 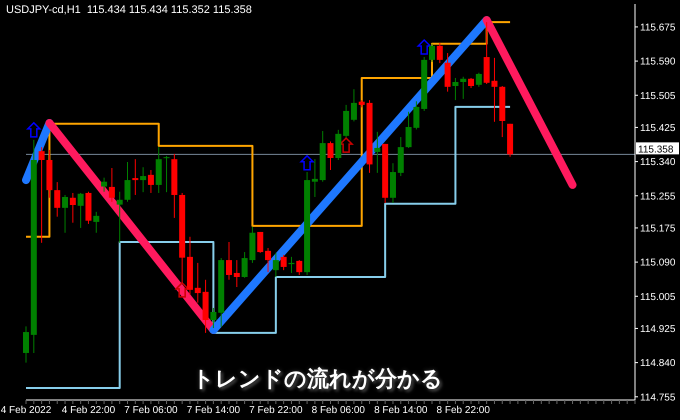 I want to click on y-tick-label: 115.675, so click(x=658, y=28).